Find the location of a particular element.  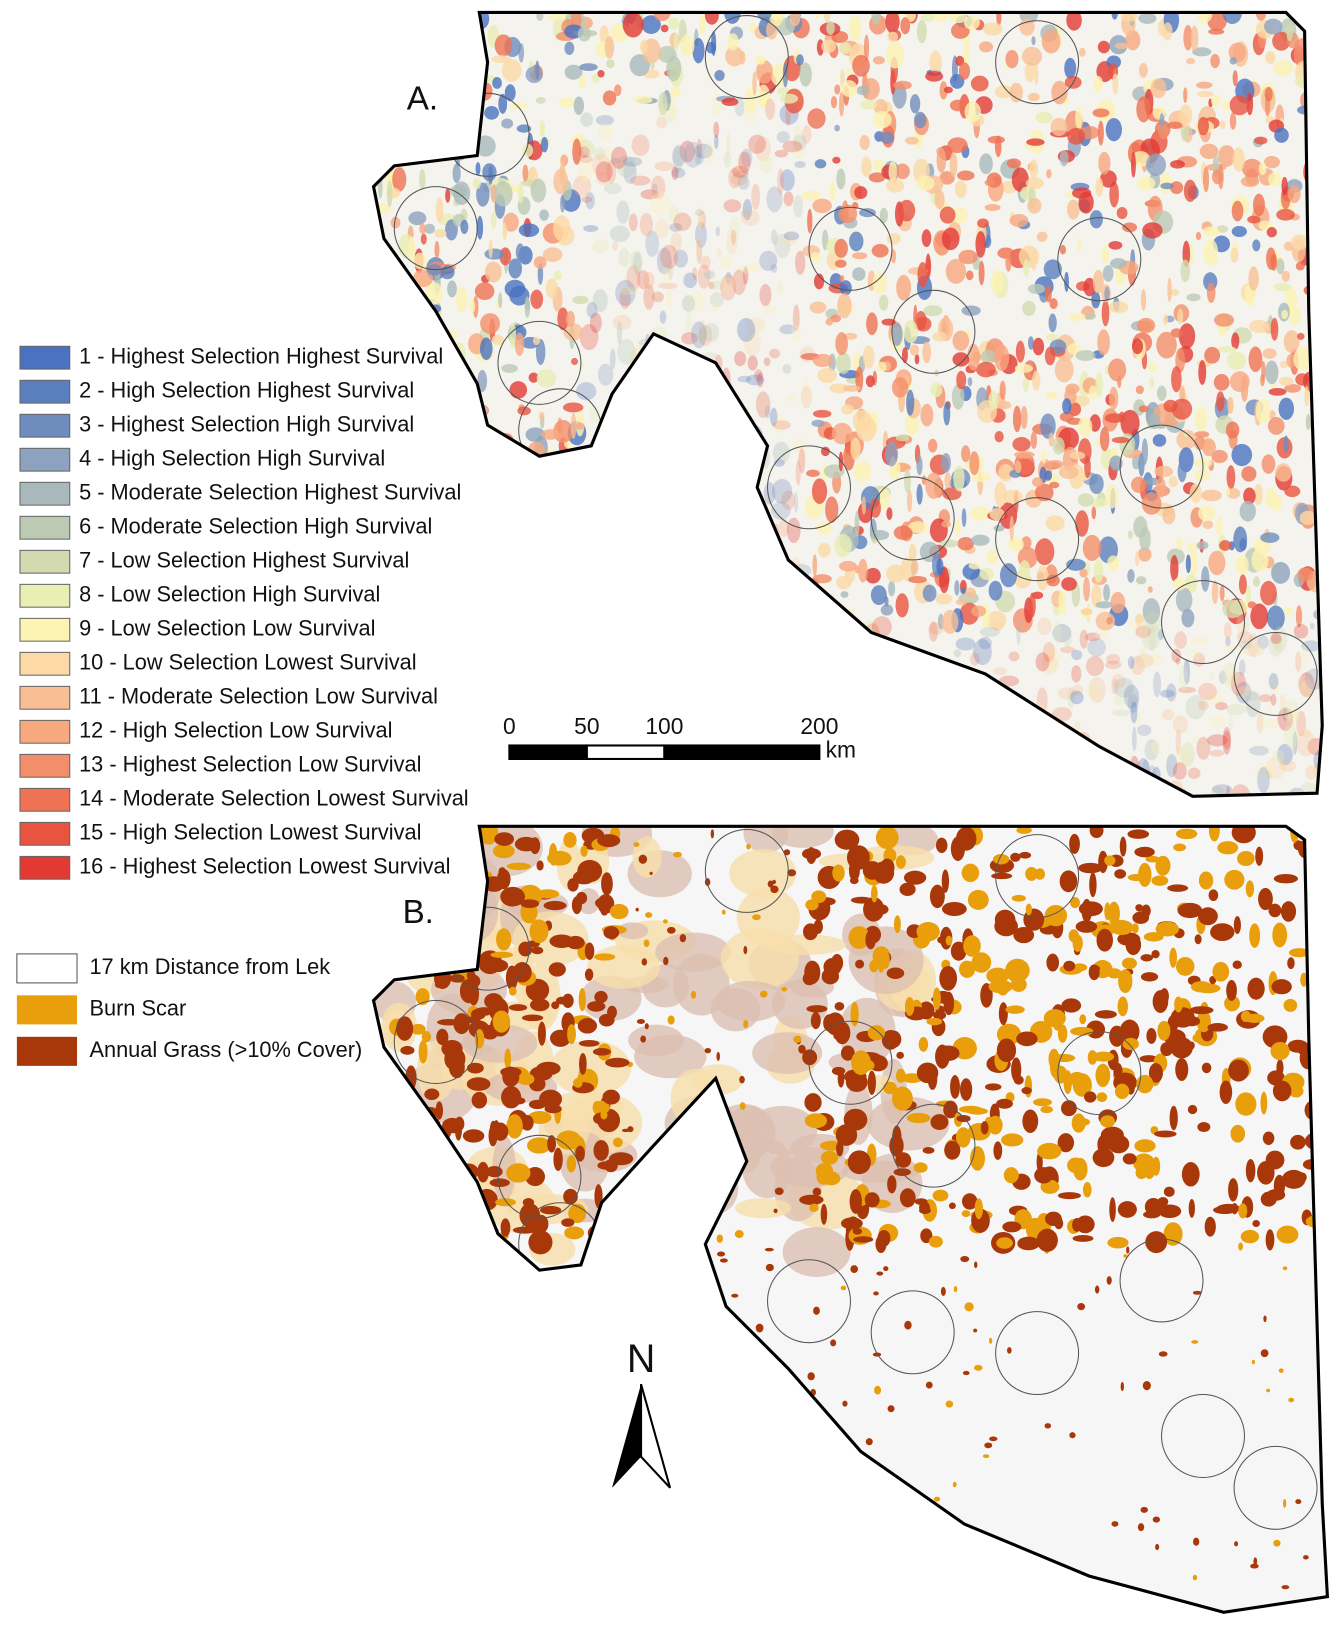

scale-label: 0 is located at coordinates (509, 726).